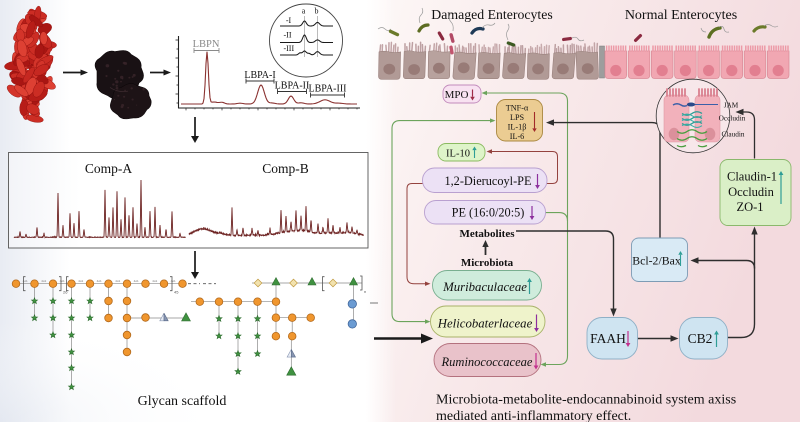 This screenshot has width=800, height=422. What do you see at coordinates (289, 20) in the screenshot?
I see `svg-text: -I` at bounding box center [289, 20].